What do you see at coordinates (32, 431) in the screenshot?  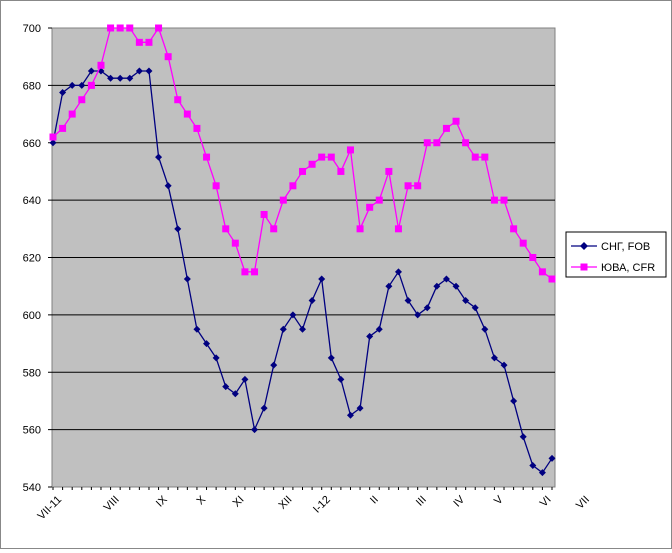 I see `y-tick-label: 560` at bounding box center [32, 431].